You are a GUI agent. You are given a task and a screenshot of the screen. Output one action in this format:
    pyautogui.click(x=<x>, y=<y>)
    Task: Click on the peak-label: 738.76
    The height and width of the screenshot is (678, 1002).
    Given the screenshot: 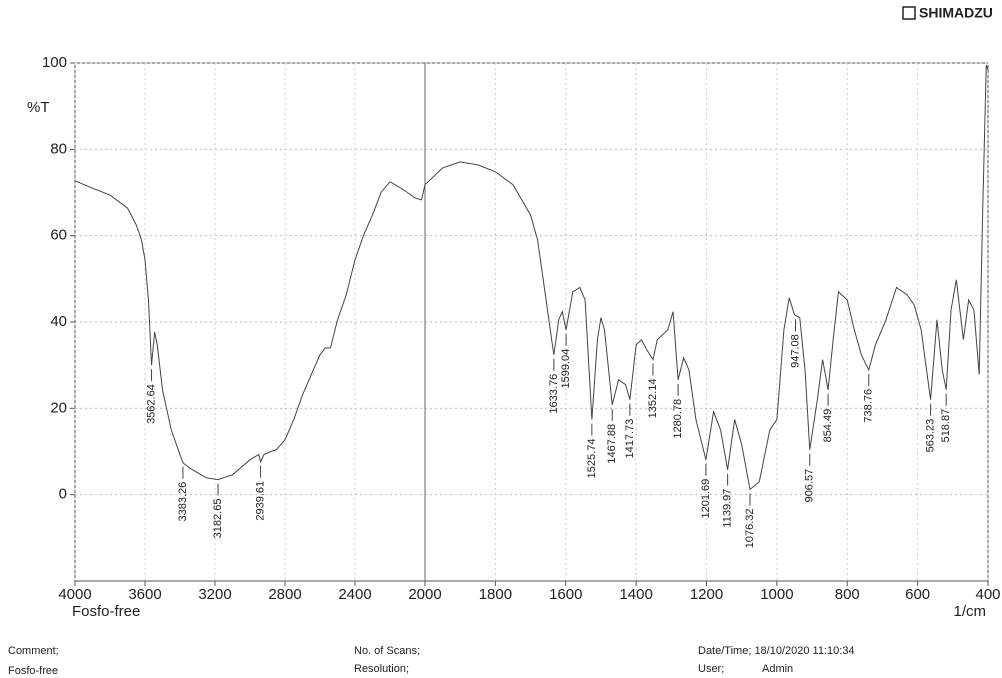 What is the action you would take?
    pyautogui.click(x=869, y=406)
    